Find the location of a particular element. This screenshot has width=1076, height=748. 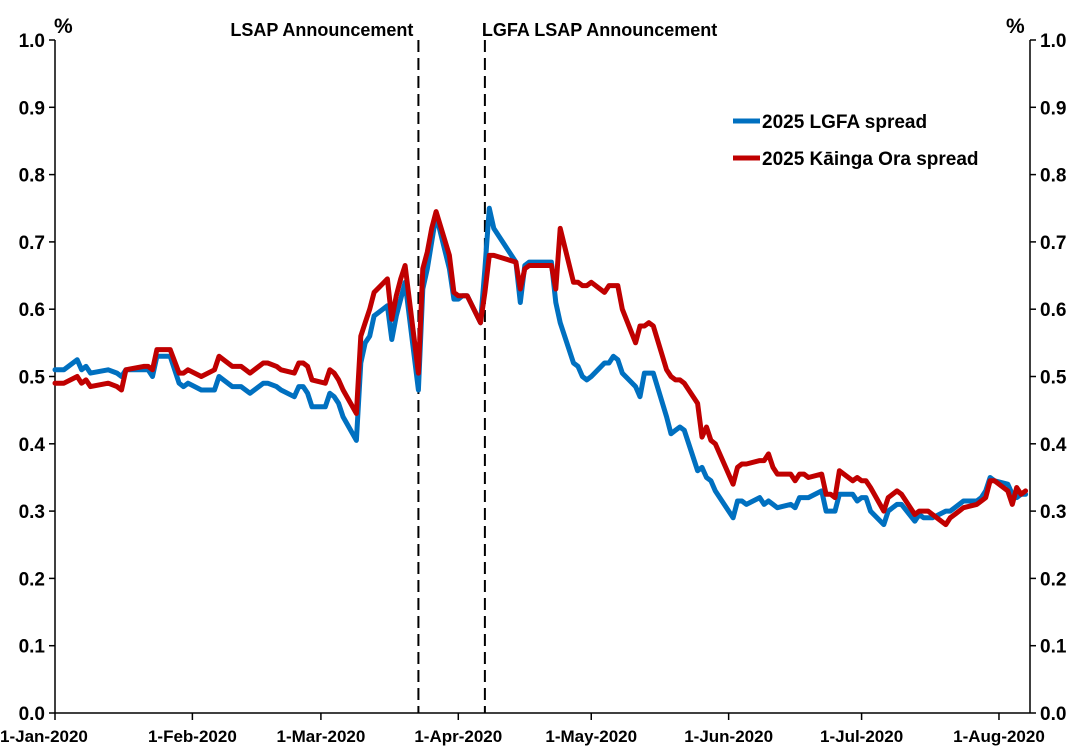

y-tick-label-left: 0.0 is located at coordinates (32, 714).